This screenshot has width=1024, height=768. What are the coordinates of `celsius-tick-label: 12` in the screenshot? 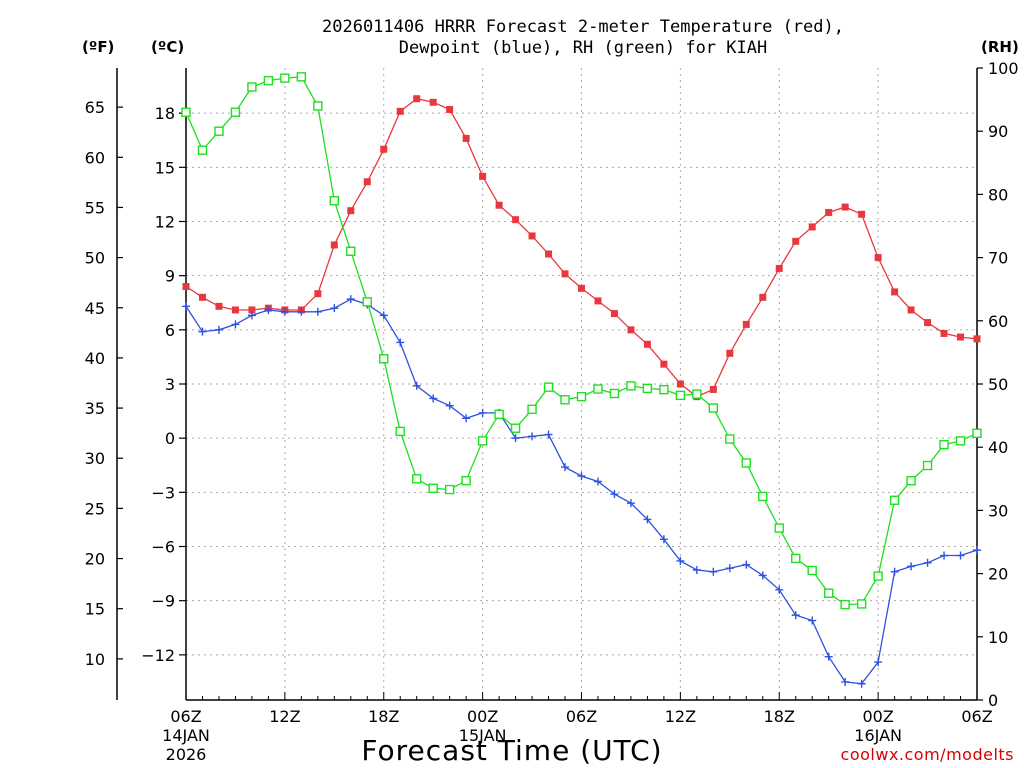 It's located at (165, 221).